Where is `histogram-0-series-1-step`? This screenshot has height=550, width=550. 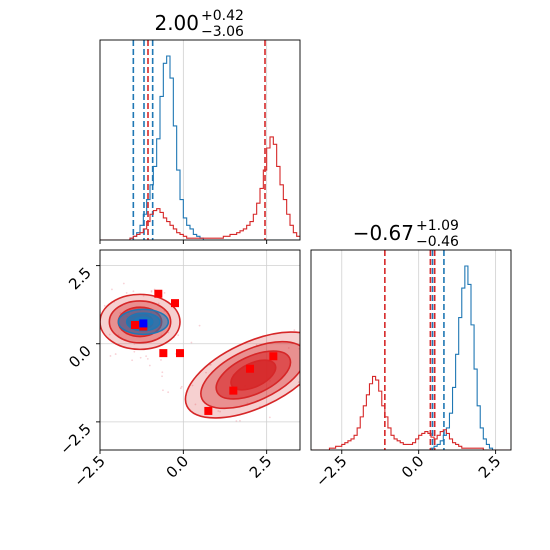
histogram-0-series-1-step is located at coordinates (200, 188).